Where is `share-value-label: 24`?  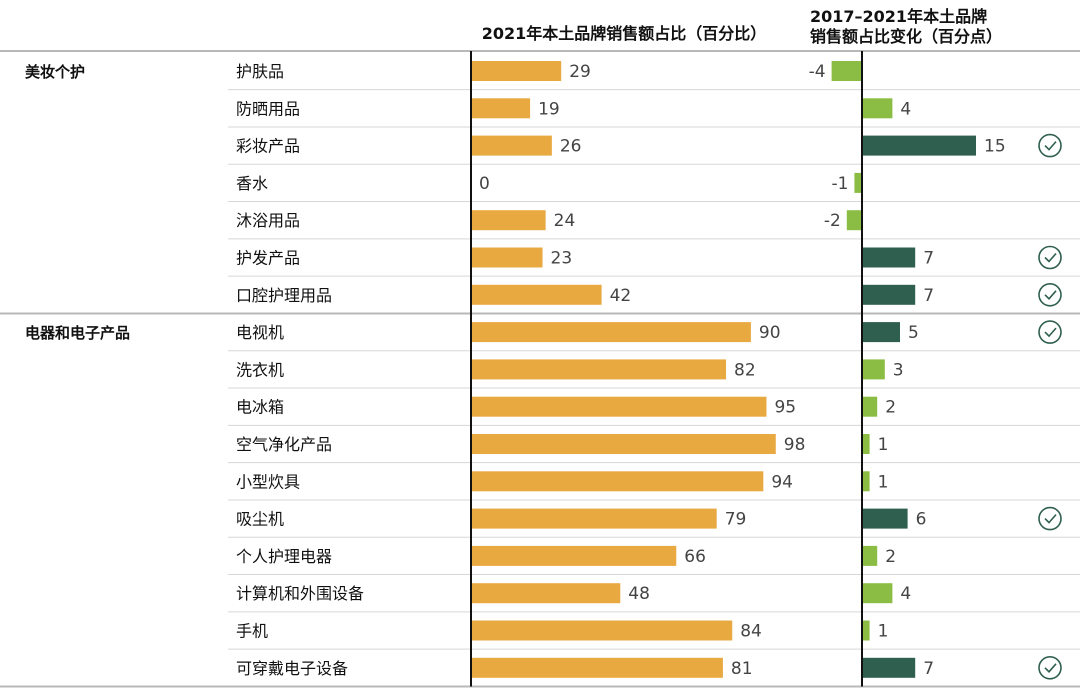 share-value-label: 24 is located at coordinates (565, 221).